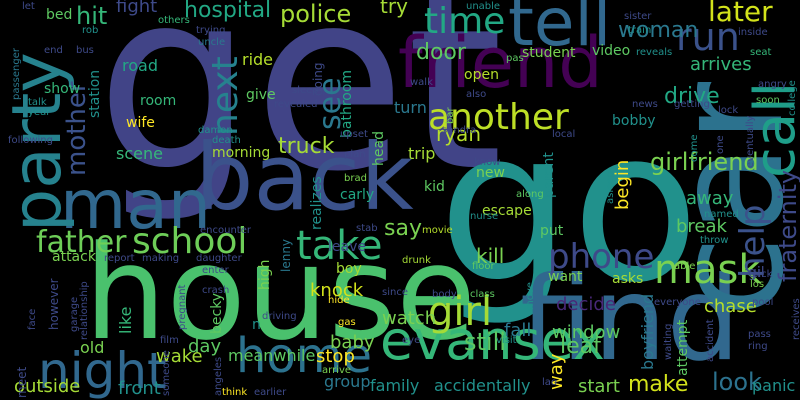 This screenshot has width=800, height=400. What do you see at coordinates (638, 16) in the screenshot?
I see `word-sister: sister` at bounding box center [638, 16].